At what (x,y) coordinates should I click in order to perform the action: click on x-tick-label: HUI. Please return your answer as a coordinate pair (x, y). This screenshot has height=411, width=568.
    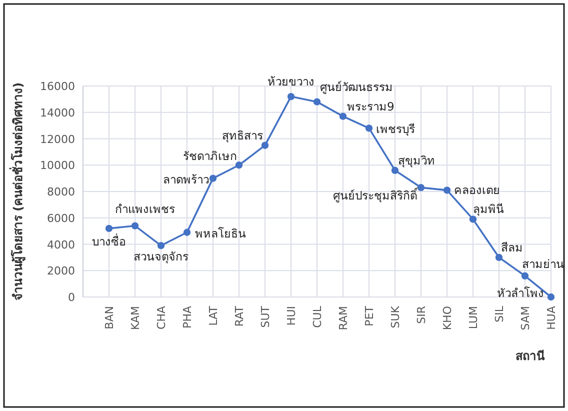
    Looking at the image, I should click on (291, 316).